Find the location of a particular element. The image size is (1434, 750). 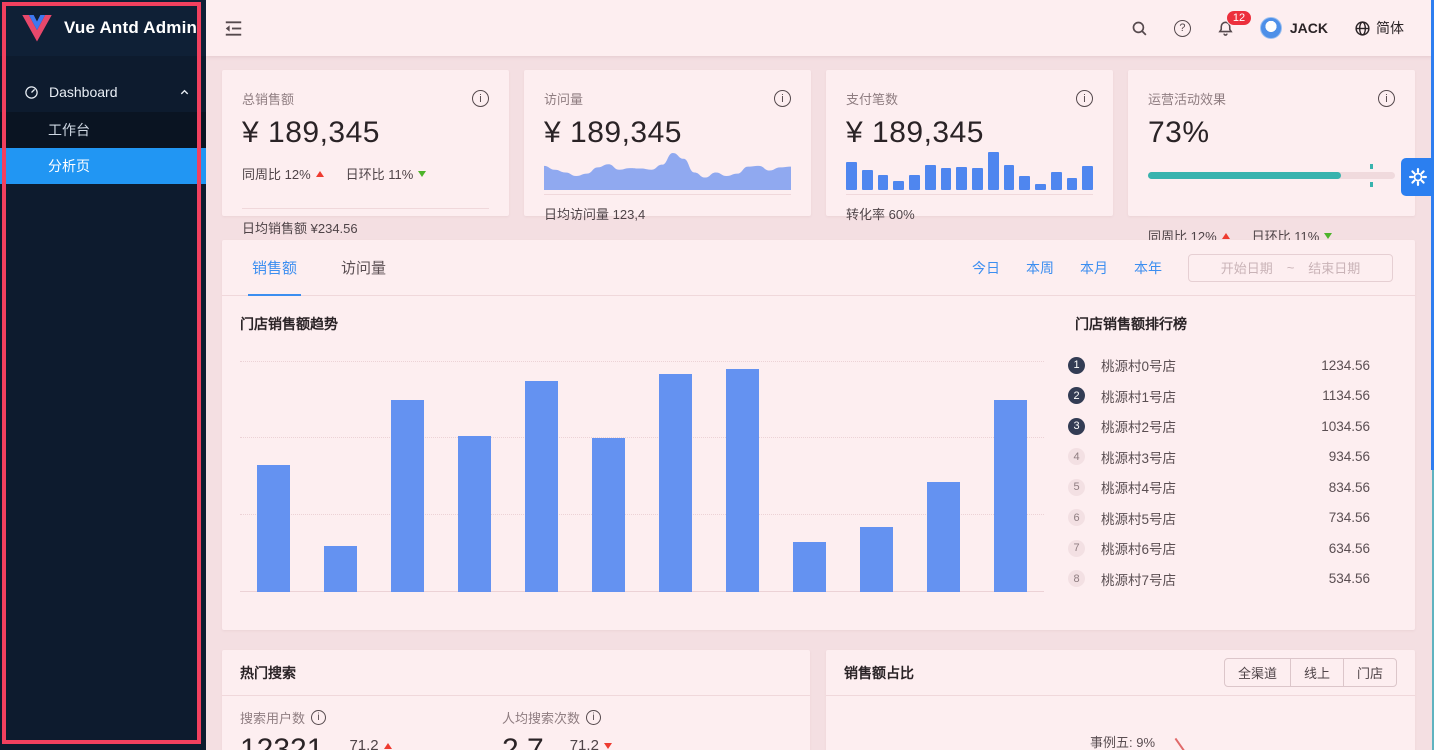

stat-title: 运营活动效果 is located at coordinates (1187, 99).